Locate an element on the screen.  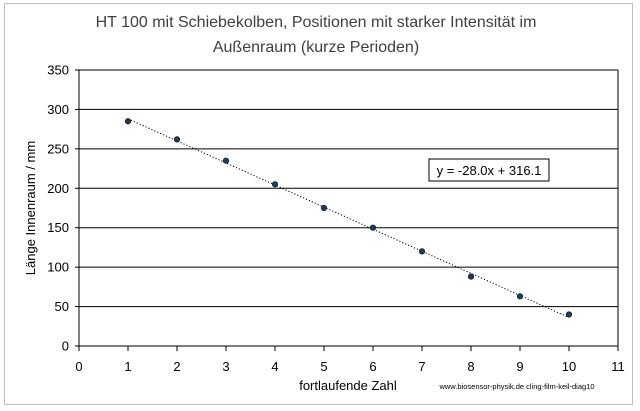
x-axis-label: fortlaufende Zahl is located at coordinates (348, 385).